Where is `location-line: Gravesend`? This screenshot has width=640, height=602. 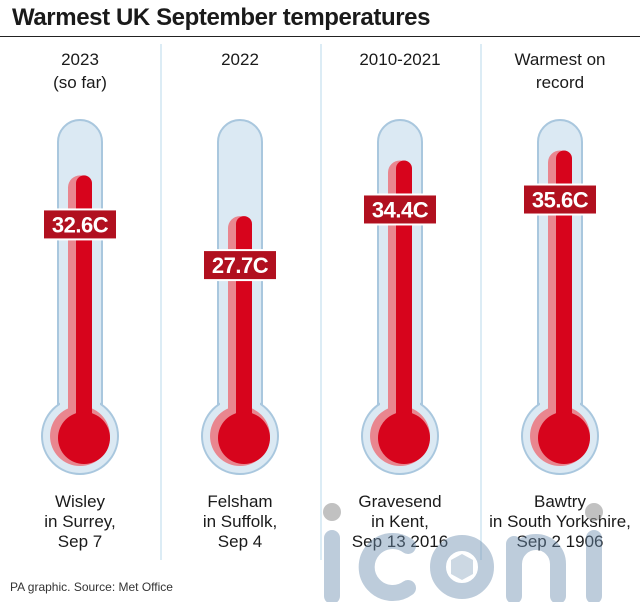 location-line: Gravesend is located at coordinates (400, 501).